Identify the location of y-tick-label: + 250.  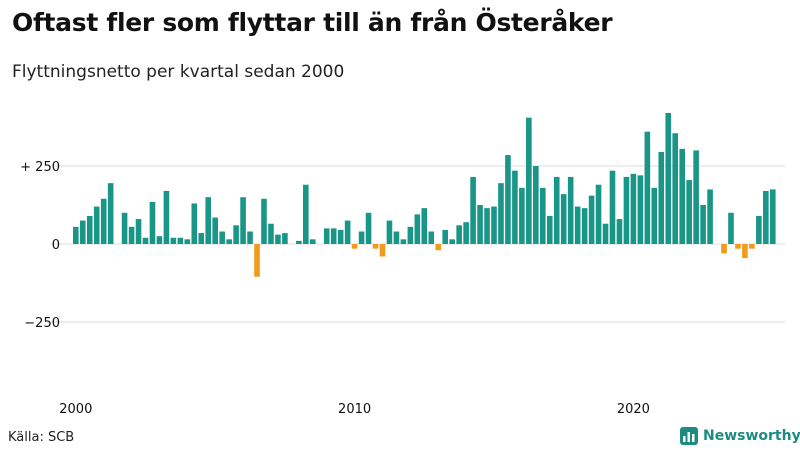
(40, 167).